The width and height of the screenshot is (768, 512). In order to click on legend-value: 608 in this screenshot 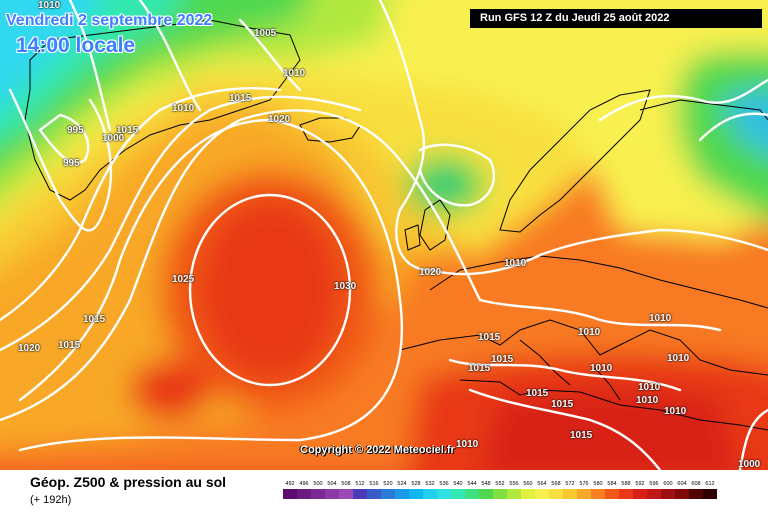, I will do `click(696, 484)`.